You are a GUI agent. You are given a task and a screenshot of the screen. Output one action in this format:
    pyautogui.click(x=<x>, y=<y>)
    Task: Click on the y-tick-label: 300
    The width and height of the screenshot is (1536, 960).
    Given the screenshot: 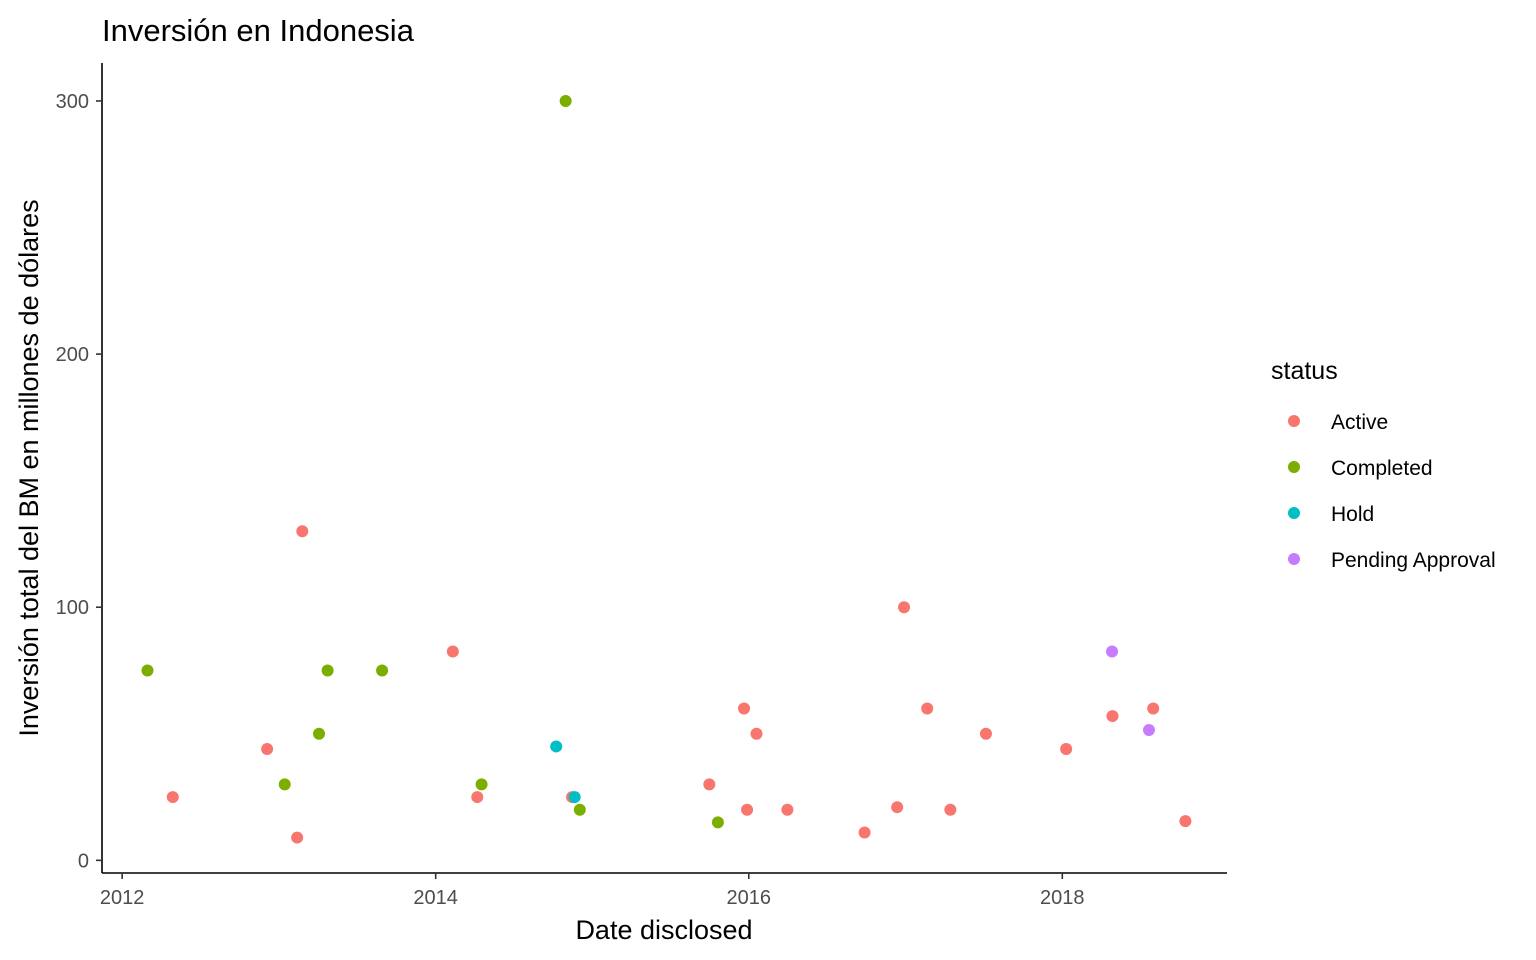 What is the action you would take?
    pyautogui.click(x=72, y=102)
    